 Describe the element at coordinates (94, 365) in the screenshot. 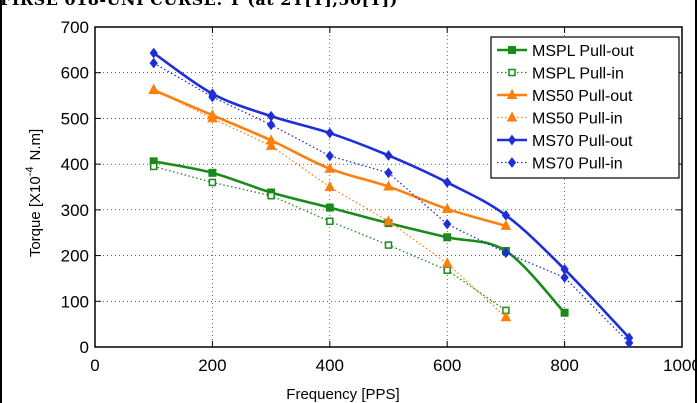

I see `x-tick-label: 0` at that location.